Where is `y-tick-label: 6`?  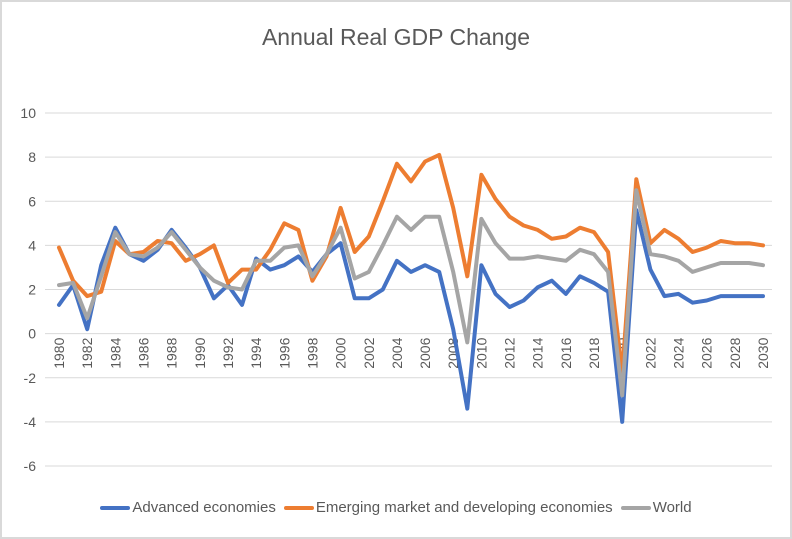
y-tick-label: 6 is located at coordinates (32, 201).